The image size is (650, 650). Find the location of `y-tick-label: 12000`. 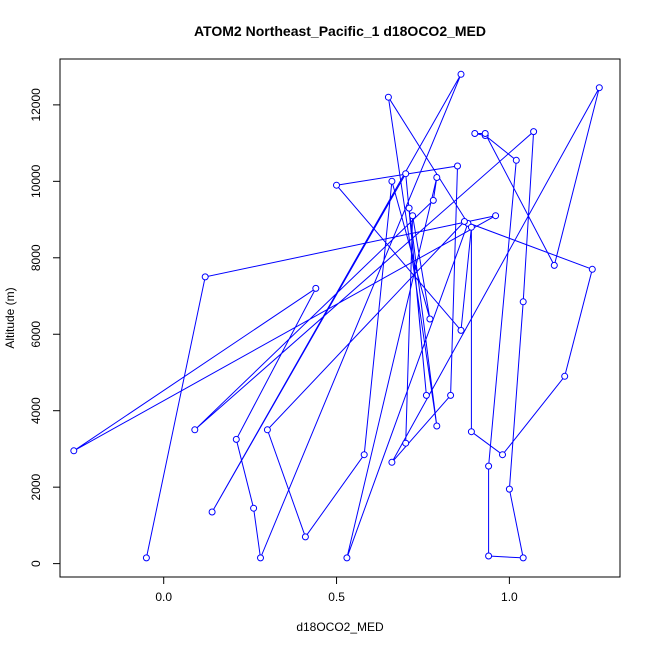

y-tick-label: 12000 is located at coordinates (36, 105).